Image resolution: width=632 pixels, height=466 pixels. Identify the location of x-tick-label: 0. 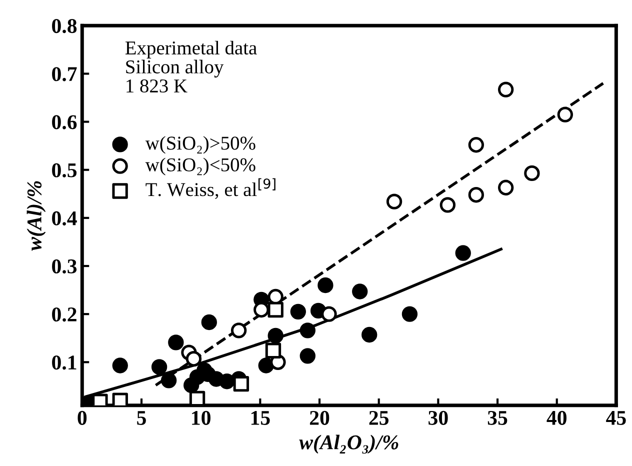
(82, 417).